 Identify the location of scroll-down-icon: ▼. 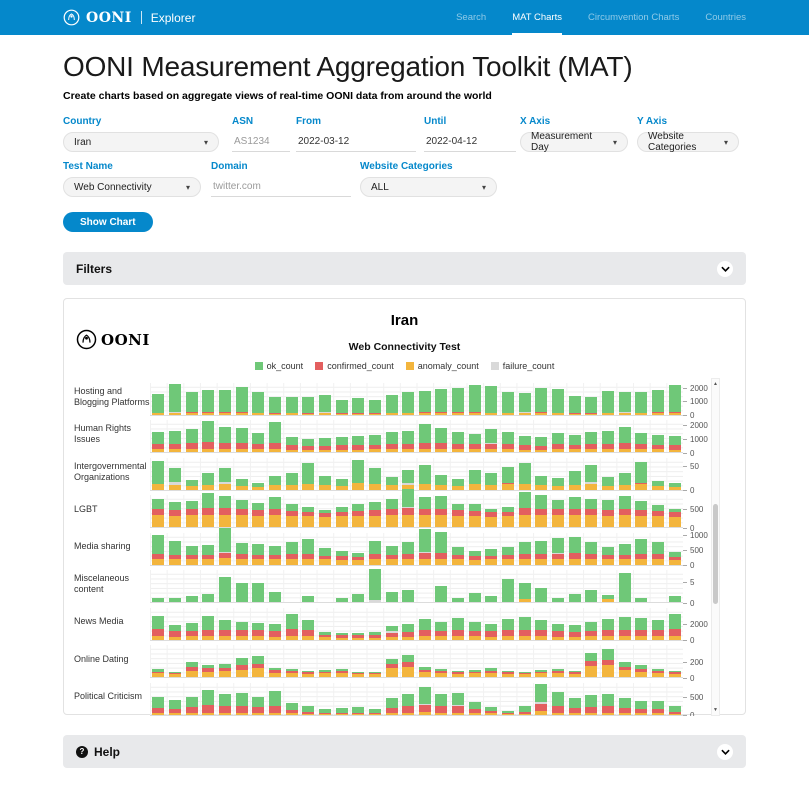
(715, 710).